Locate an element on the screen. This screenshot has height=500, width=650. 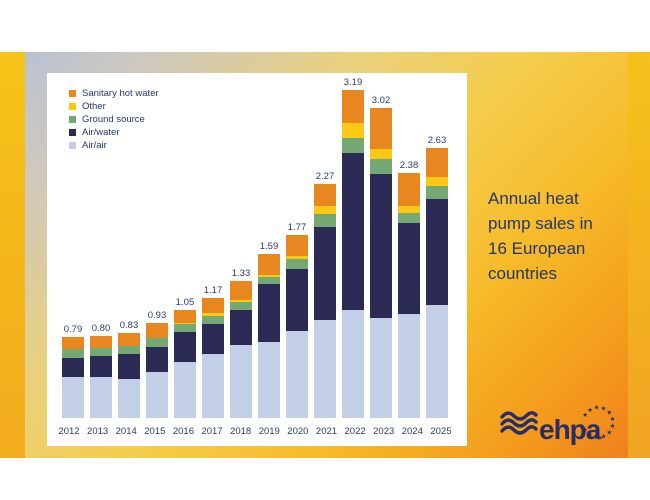
bar-2020: 1.77 is located at coordinates (297, 320).